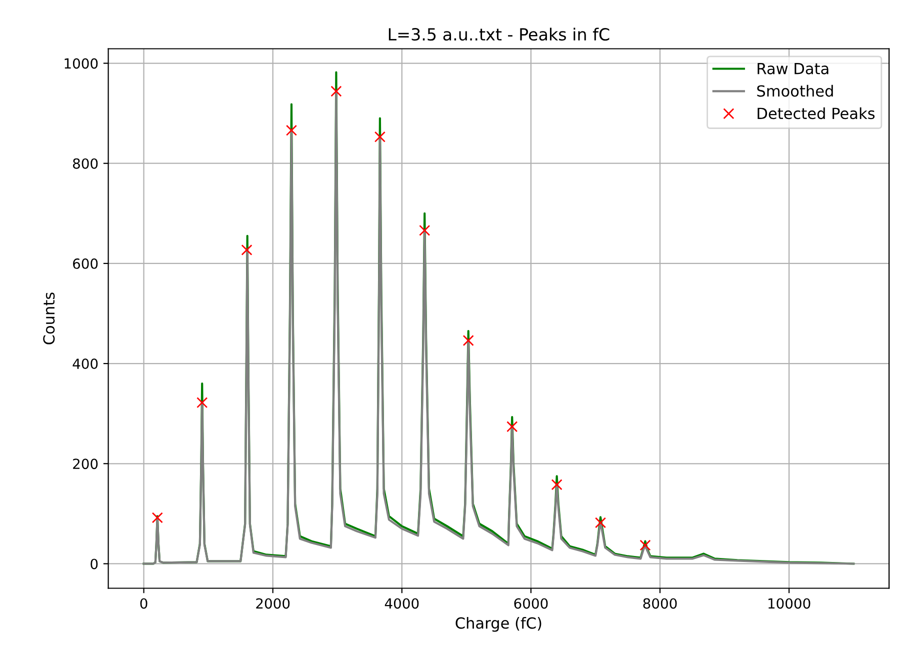 Image resolution: width=910 pixels, height=650 pixels. Describe the element at coordinates (793, 68) in the screenshot. I see `legend-label: Raw Data` at that location.